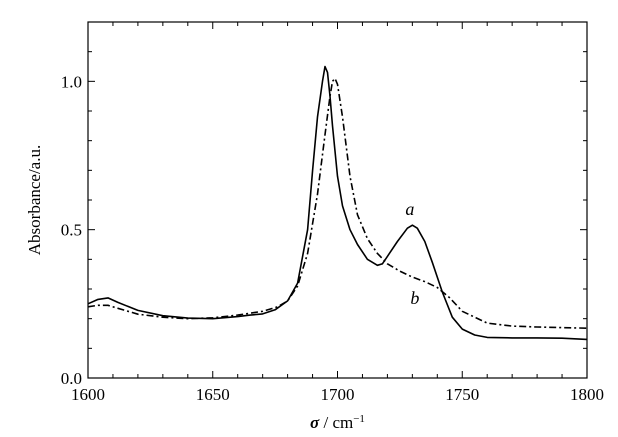  I want to click on x-tick-label: 1650, so click(213, 394).